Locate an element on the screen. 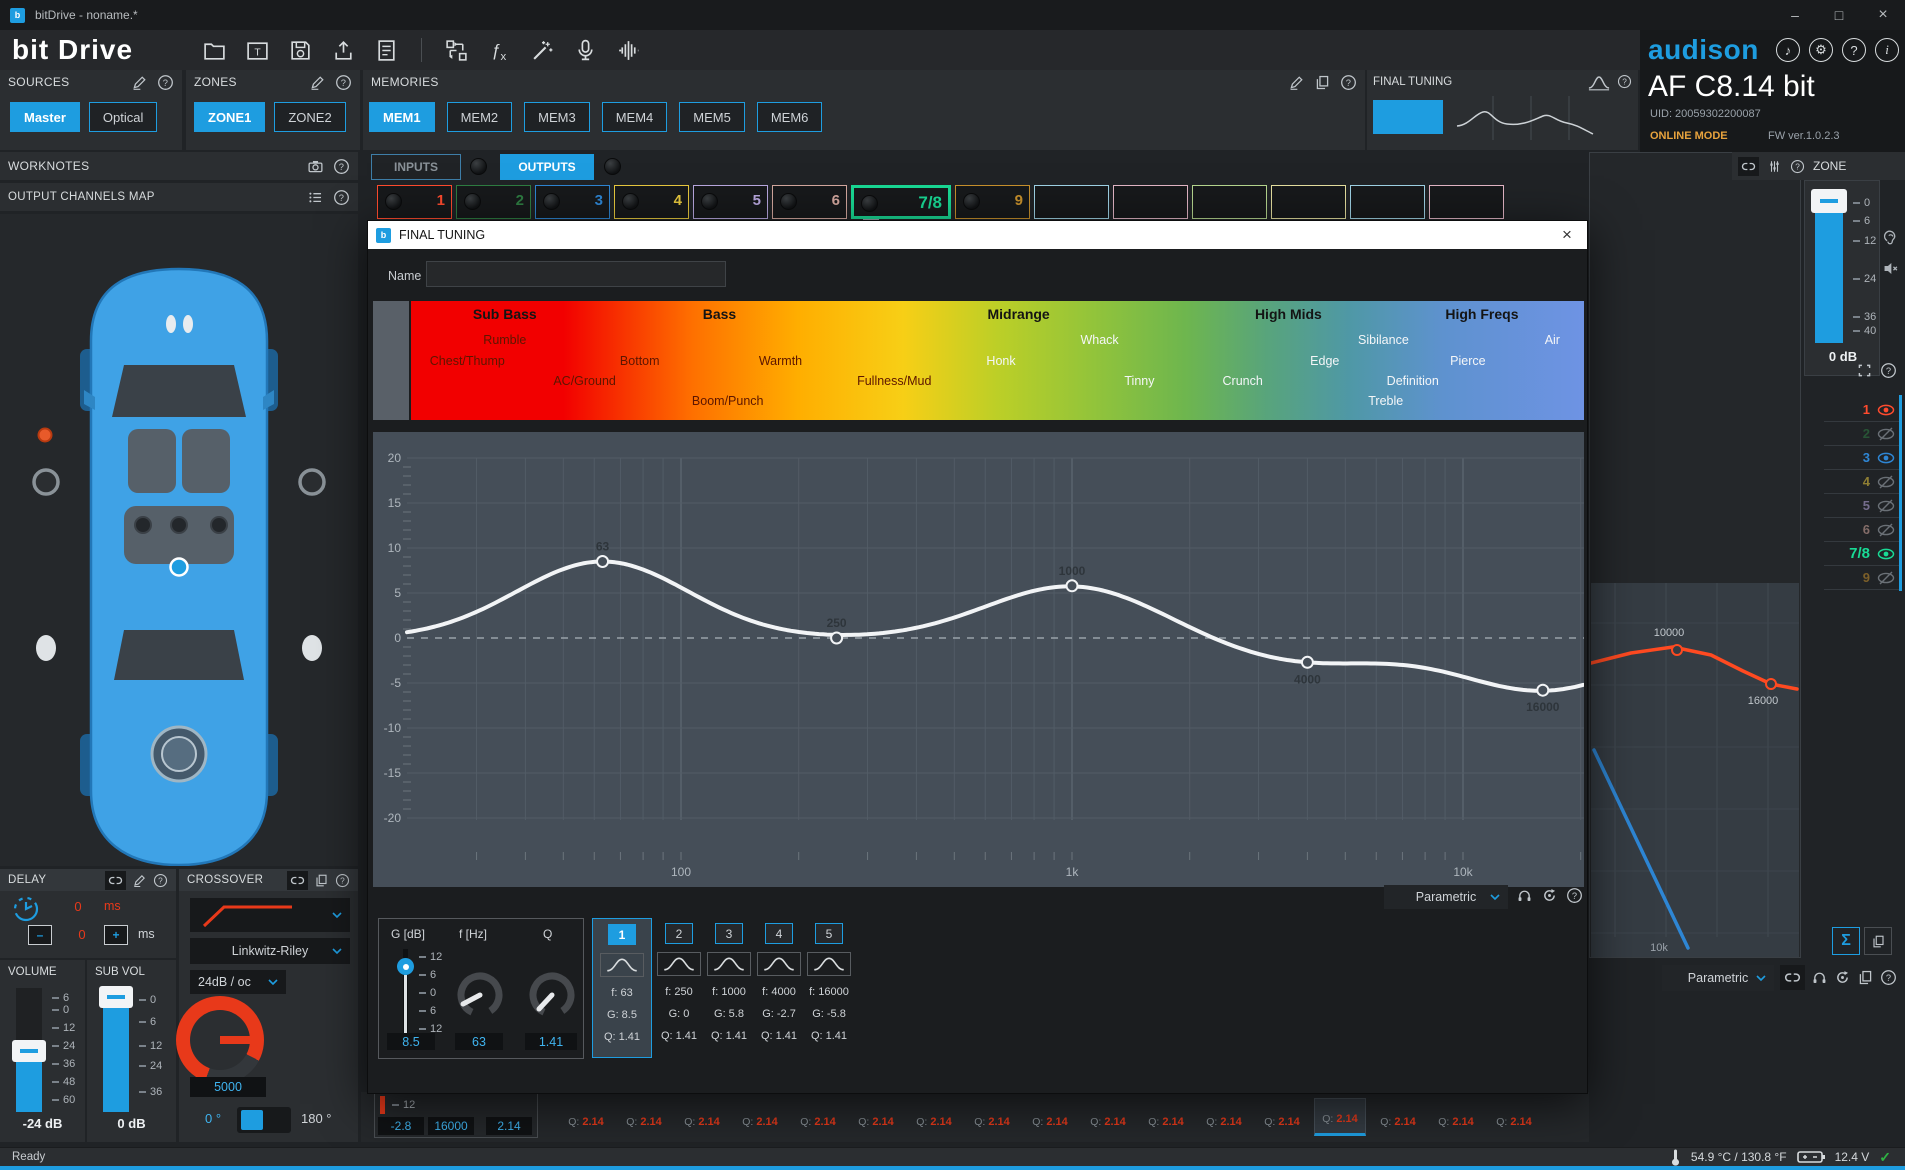 This screenshot has width=1905, height=1170. reset-icon is located at coordinates (1549, 895).